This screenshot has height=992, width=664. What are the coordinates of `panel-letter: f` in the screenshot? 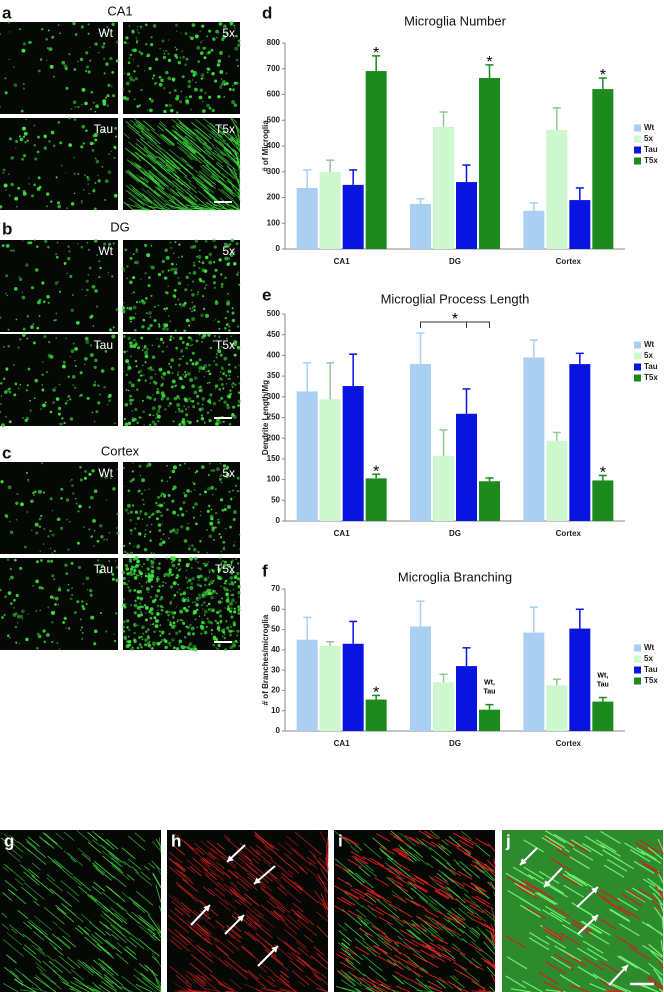 It's located at (265, 570).